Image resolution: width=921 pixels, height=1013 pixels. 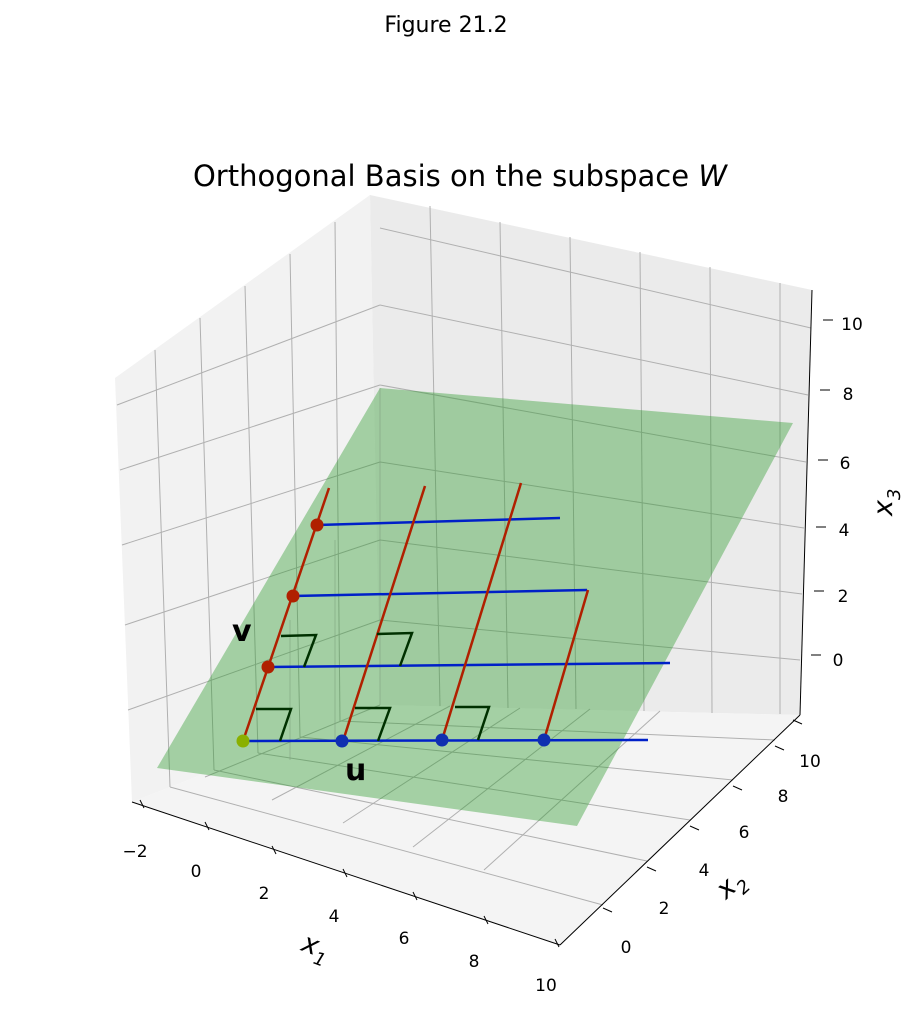 What do you see at coordinates (883, 508) in the screenshot?
I see `z-axis-label-main: x` at bounding box center [883, 508].